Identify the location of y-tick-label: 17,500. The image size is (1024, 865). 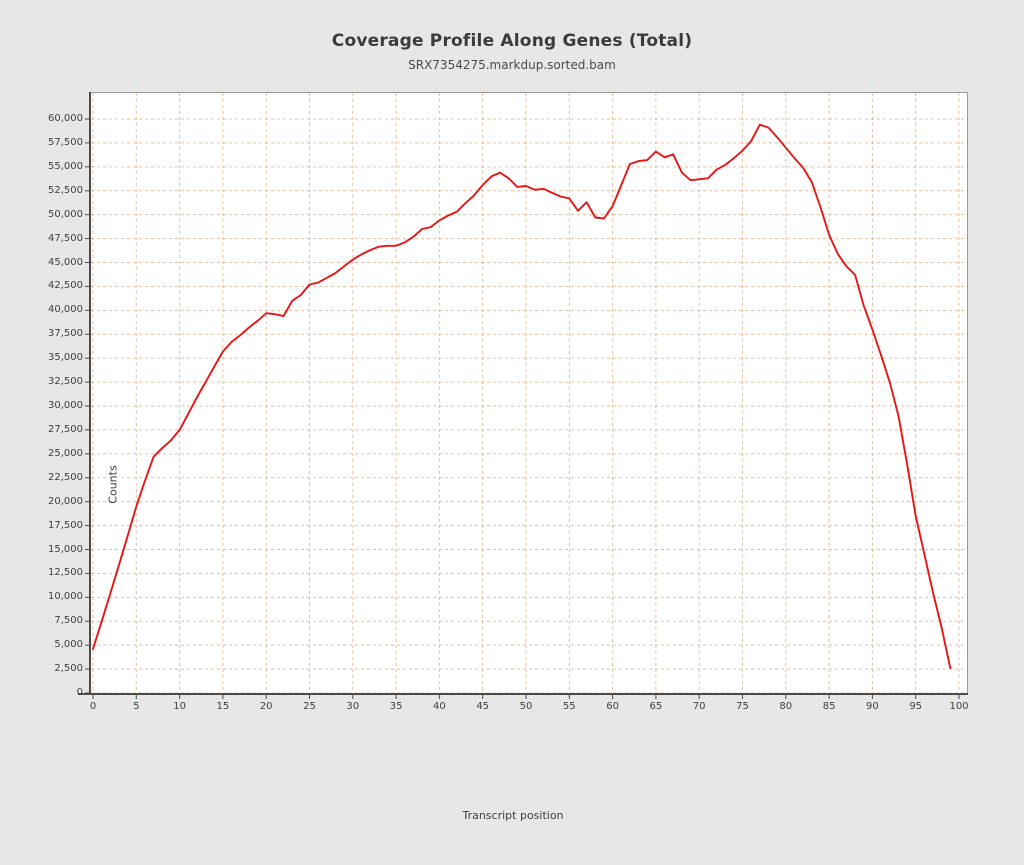
(65, 525).